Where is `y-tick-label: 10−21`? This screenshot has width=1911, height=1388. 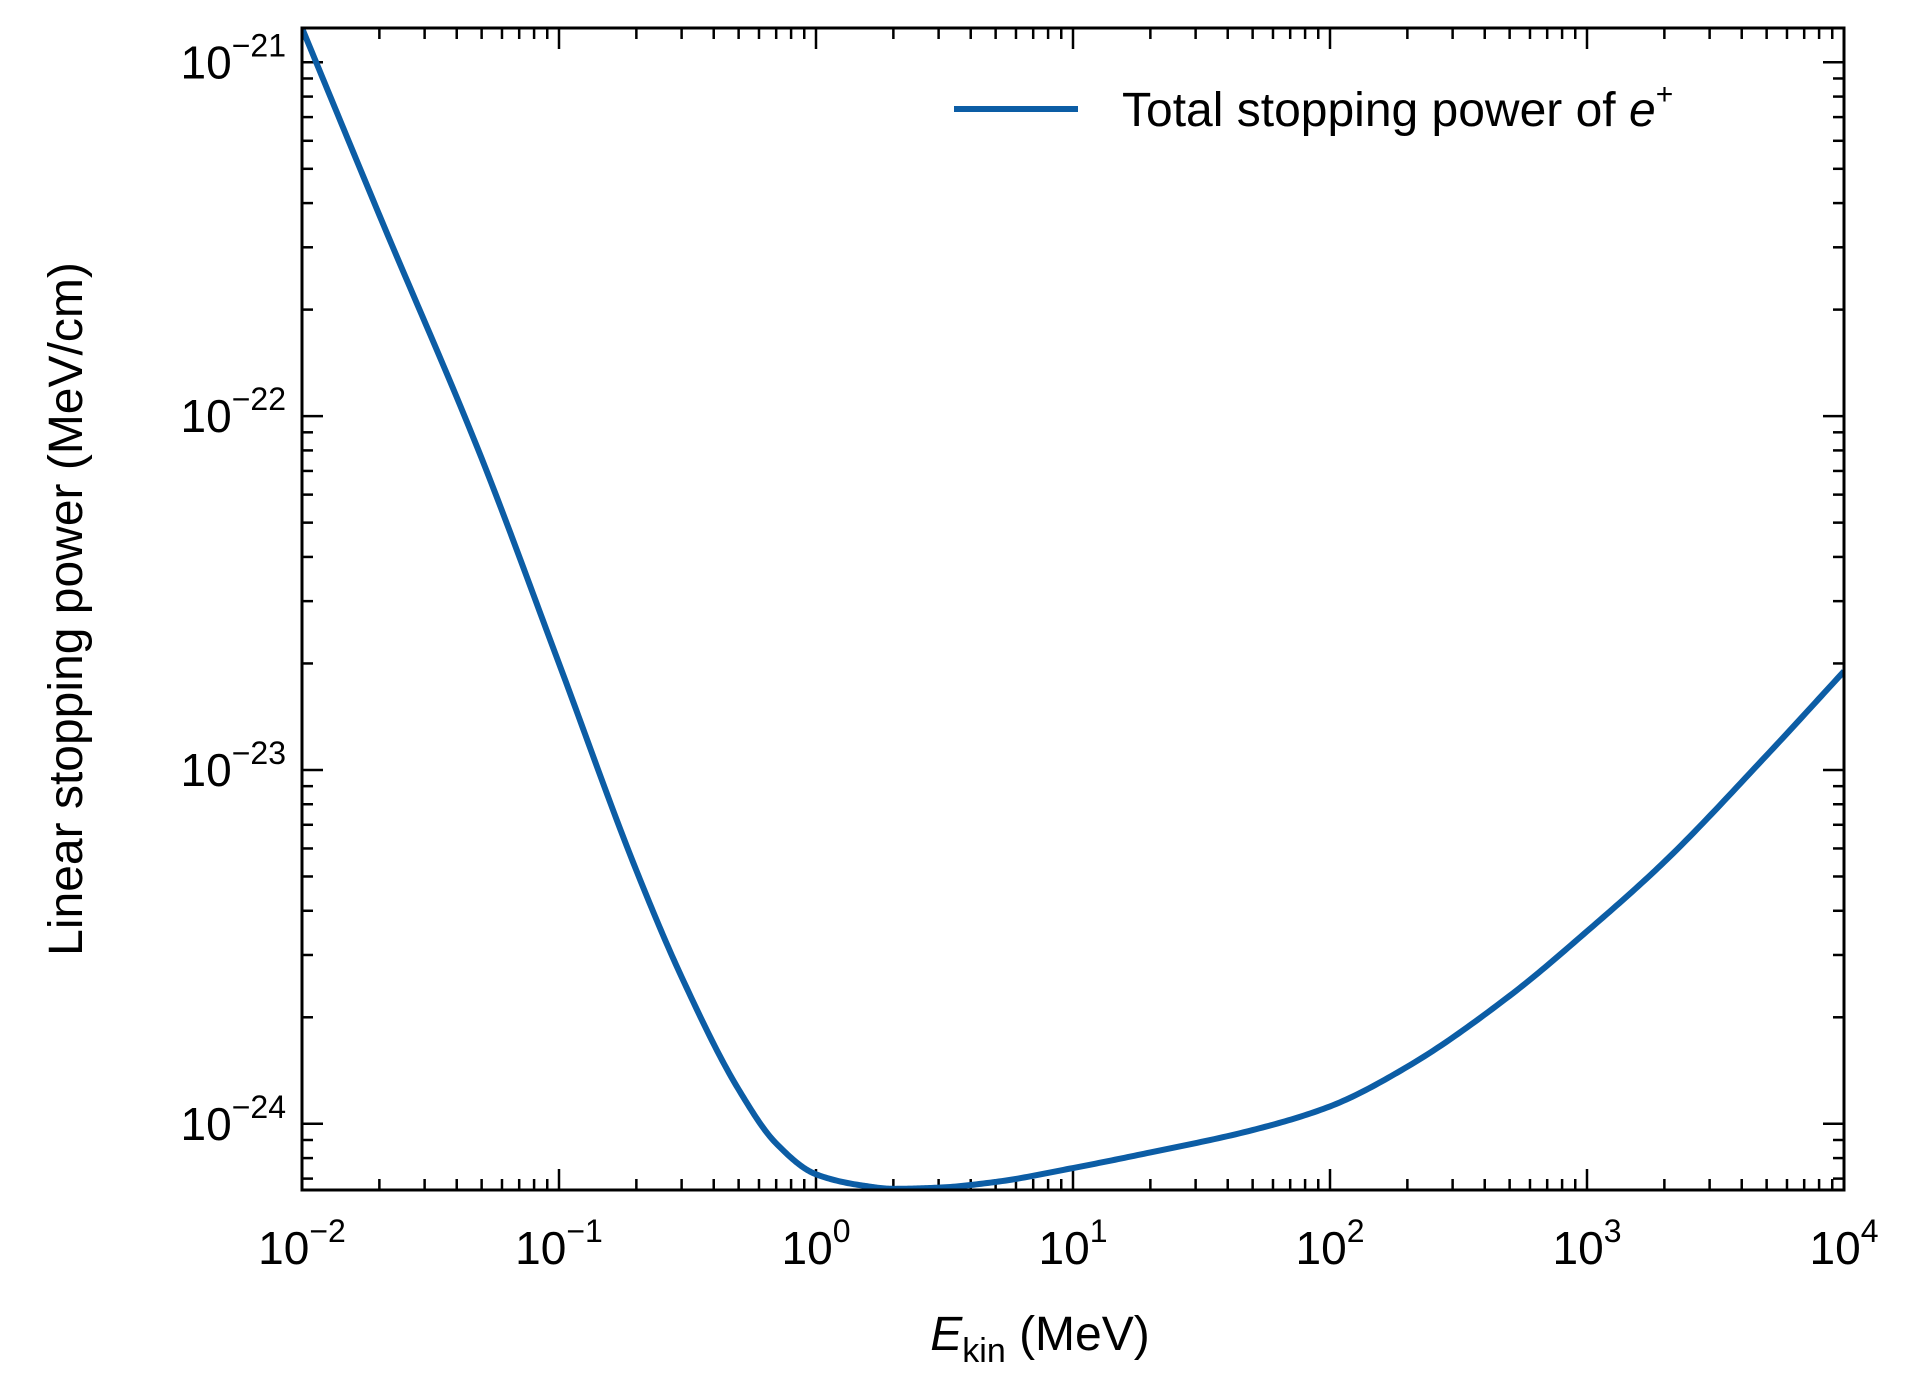
y-tick-label: 10−21 is located at coordinates (233, 57).